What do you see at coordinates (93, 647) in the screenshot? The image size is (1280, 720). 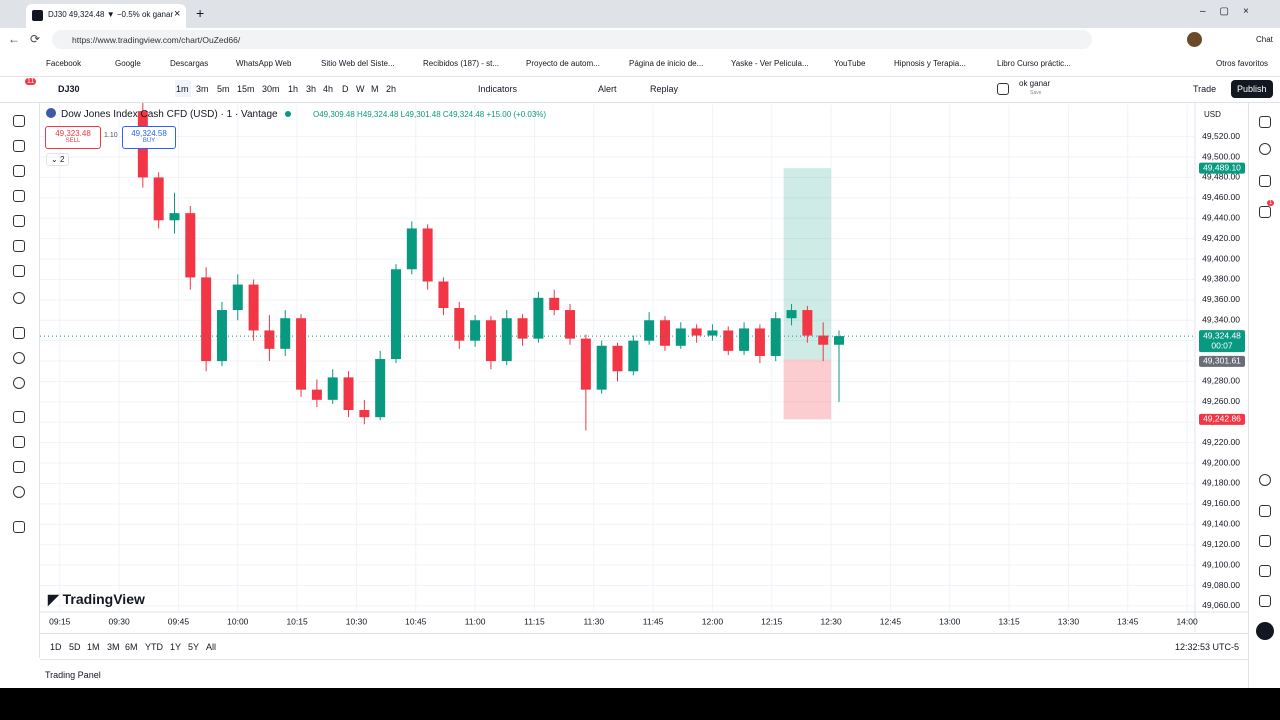 I see `range-button: 1M` at bounding box center [93, 647].